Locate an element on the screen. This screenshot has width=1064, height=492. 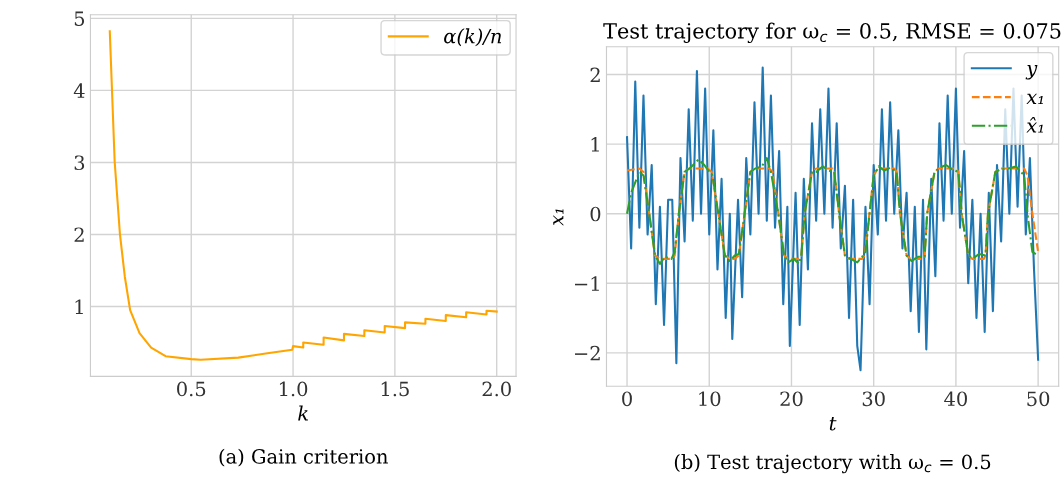
x-axis-title: t is located at coordinates (833, 424).